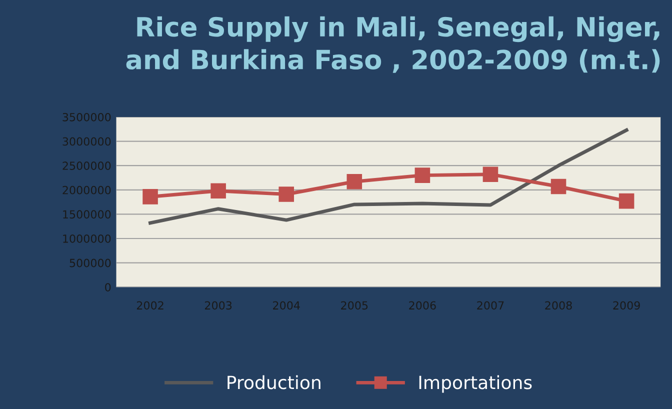  Describe the element at coordinates (490, 305) in the screenshot. I see `x-tick-label: 2007` at that location.